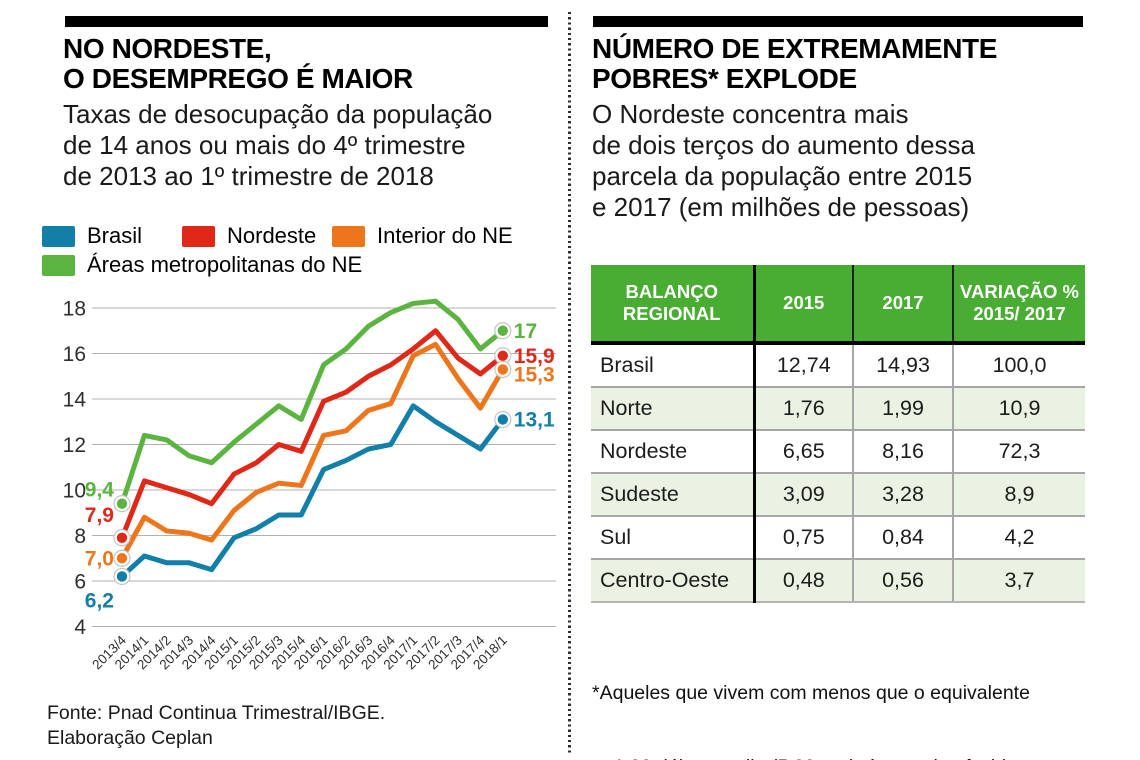 This screenshot has width=1140, height=760. I want to click on value-2015-cell: 0,75, so click(804, 537).